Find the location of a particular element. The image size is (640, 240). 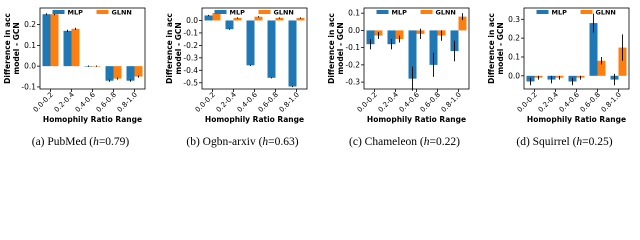

caption-part: =0.63) is located at coordinates (283, 142).